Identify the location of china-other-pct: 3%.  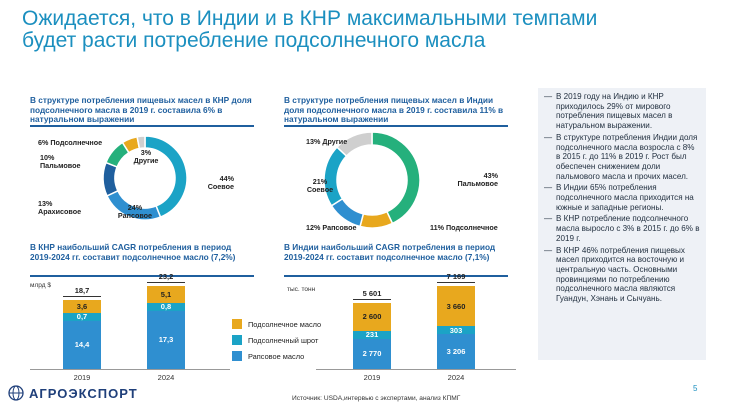
(146, 152).